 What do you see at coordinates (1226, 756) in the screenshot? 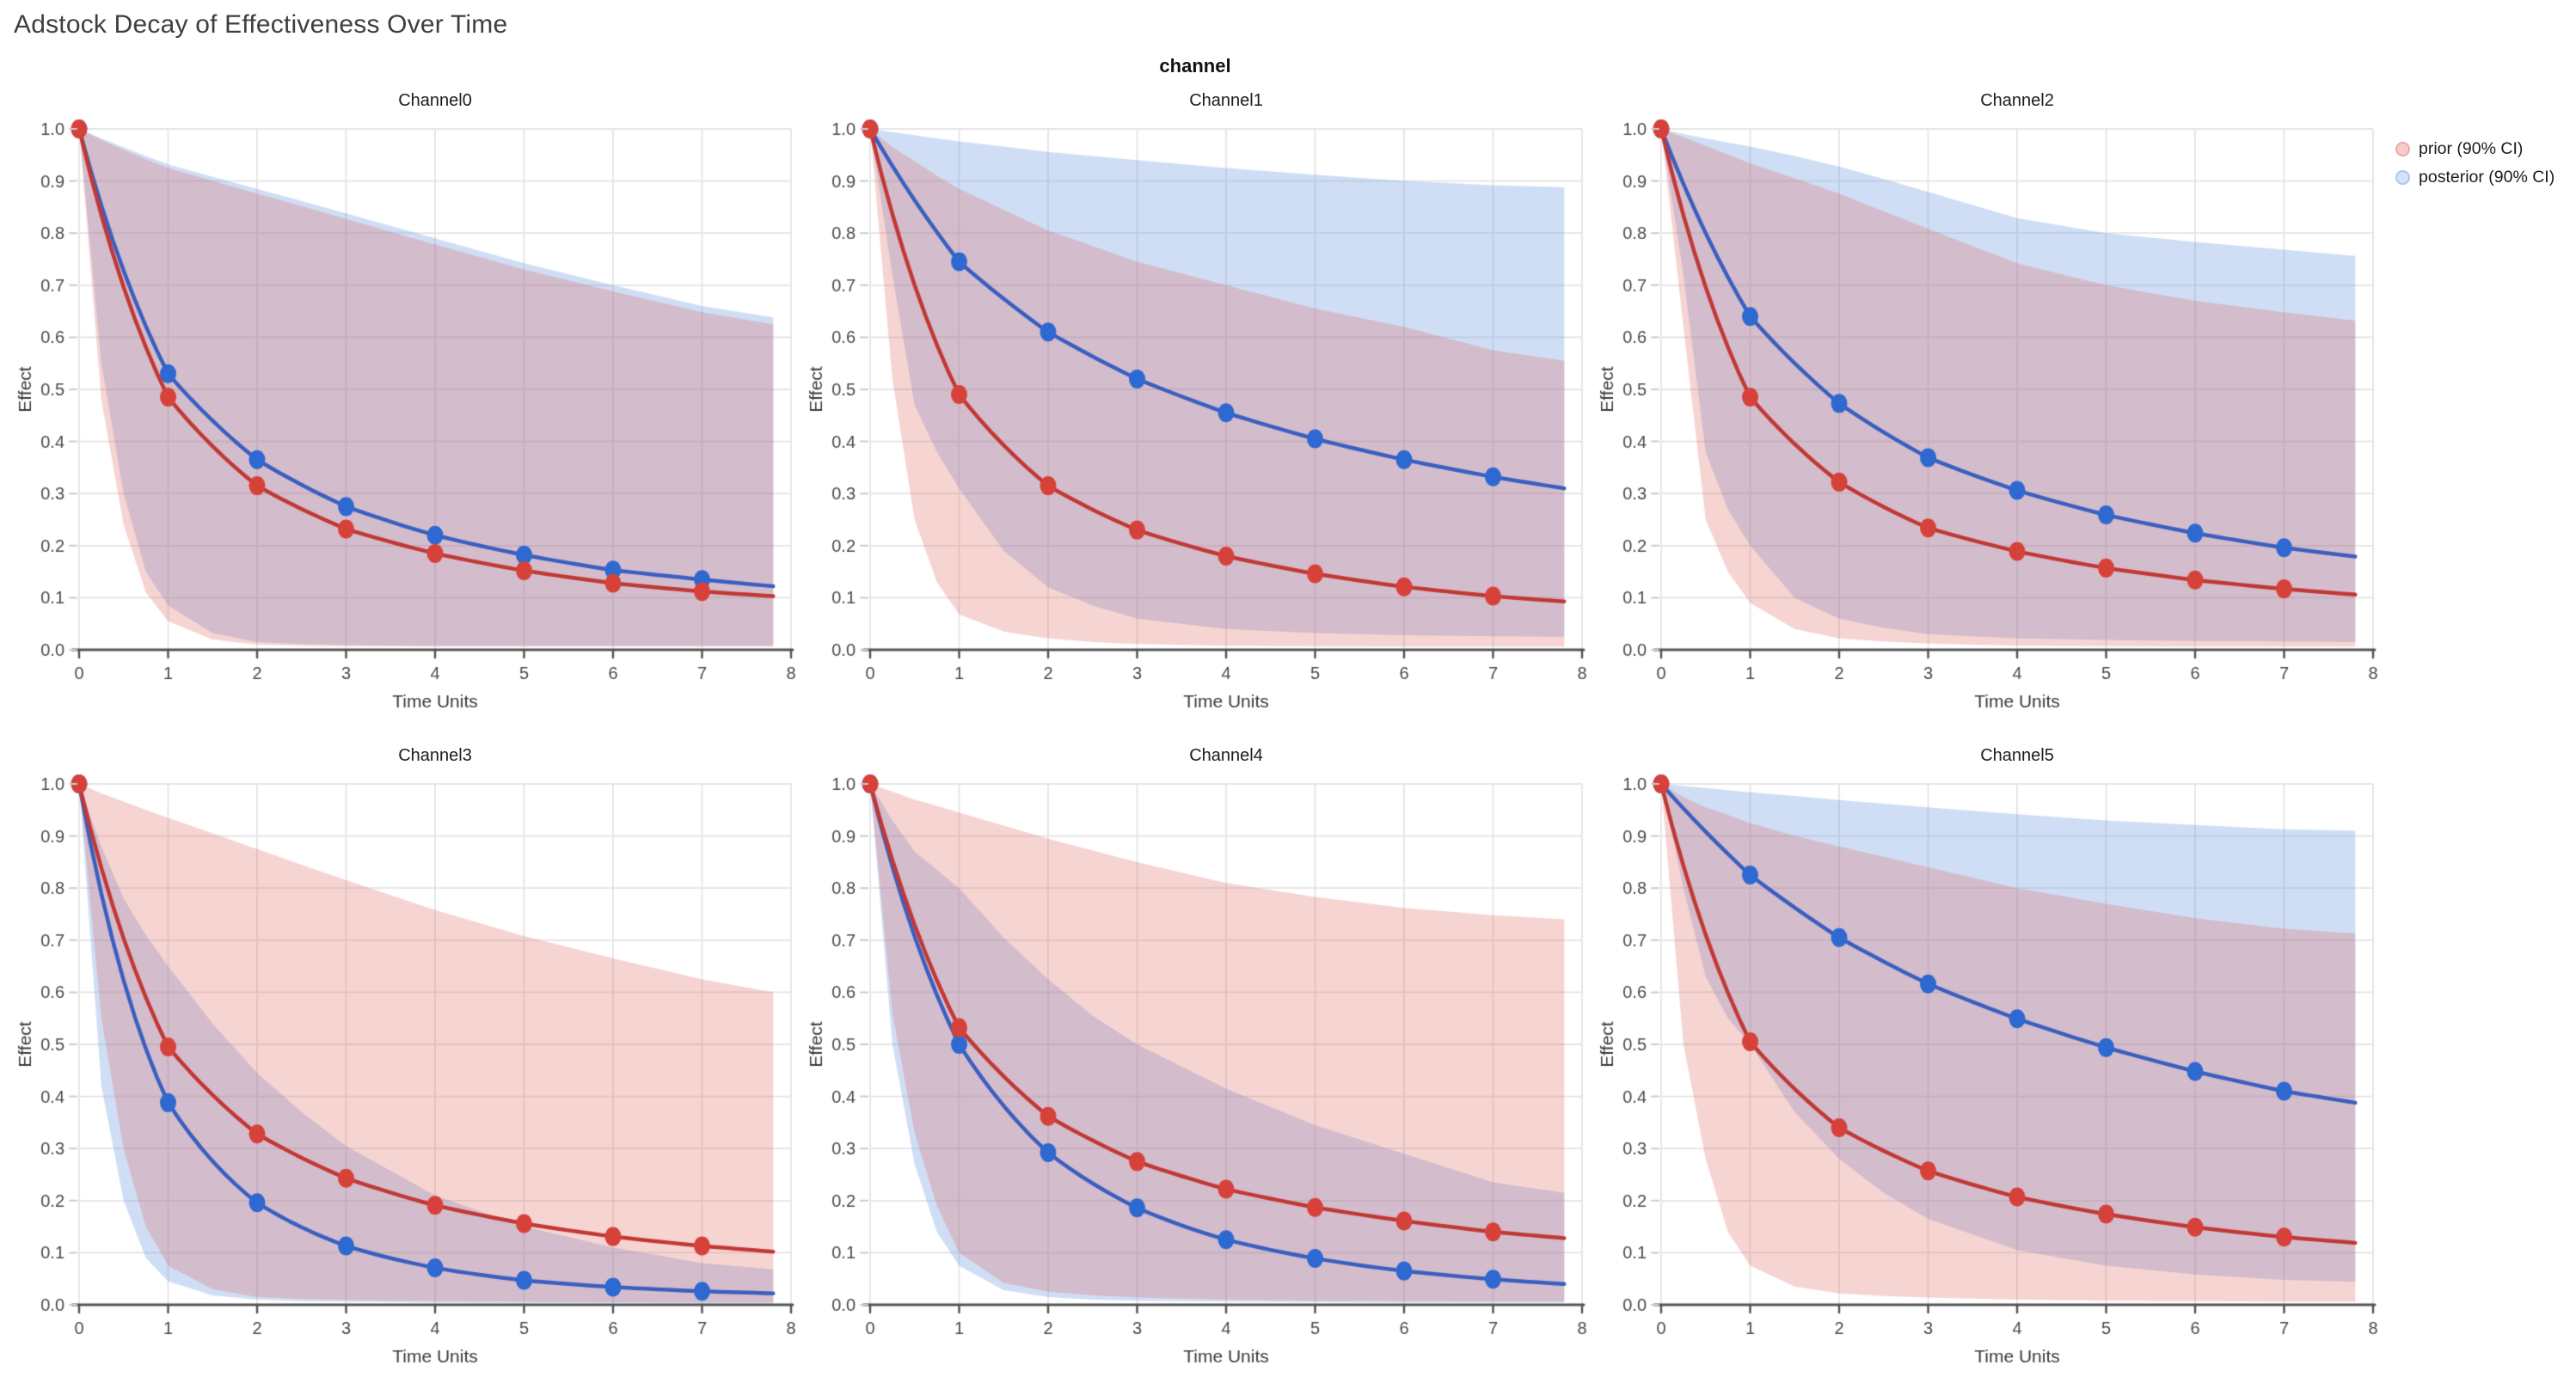
I see `subplot-title: Channel4` at bounding box center [1226, 756].